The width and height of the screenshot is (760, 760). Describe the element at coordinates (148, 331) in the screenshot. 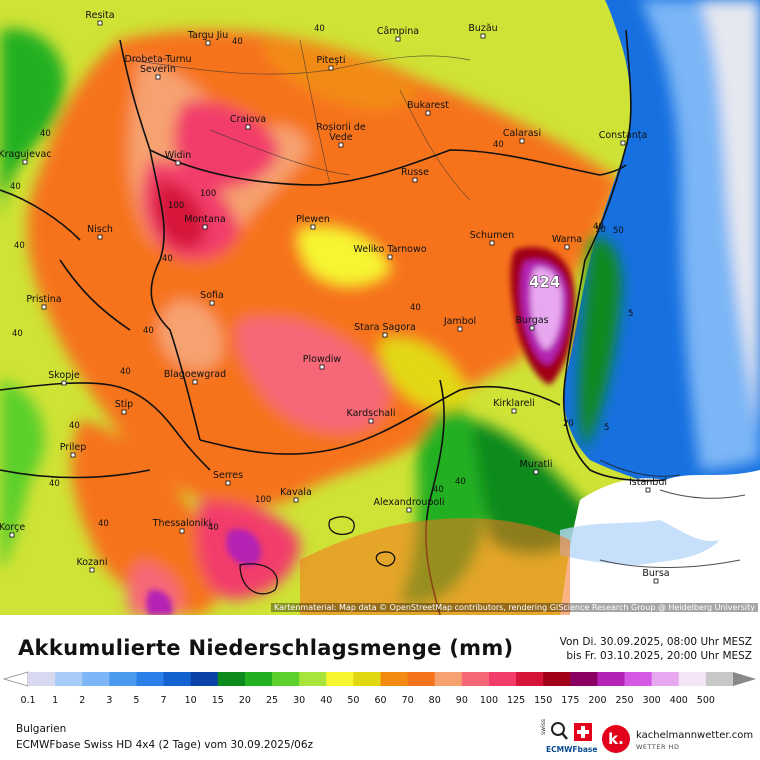

I see `contour-label-5: 40` at that location.